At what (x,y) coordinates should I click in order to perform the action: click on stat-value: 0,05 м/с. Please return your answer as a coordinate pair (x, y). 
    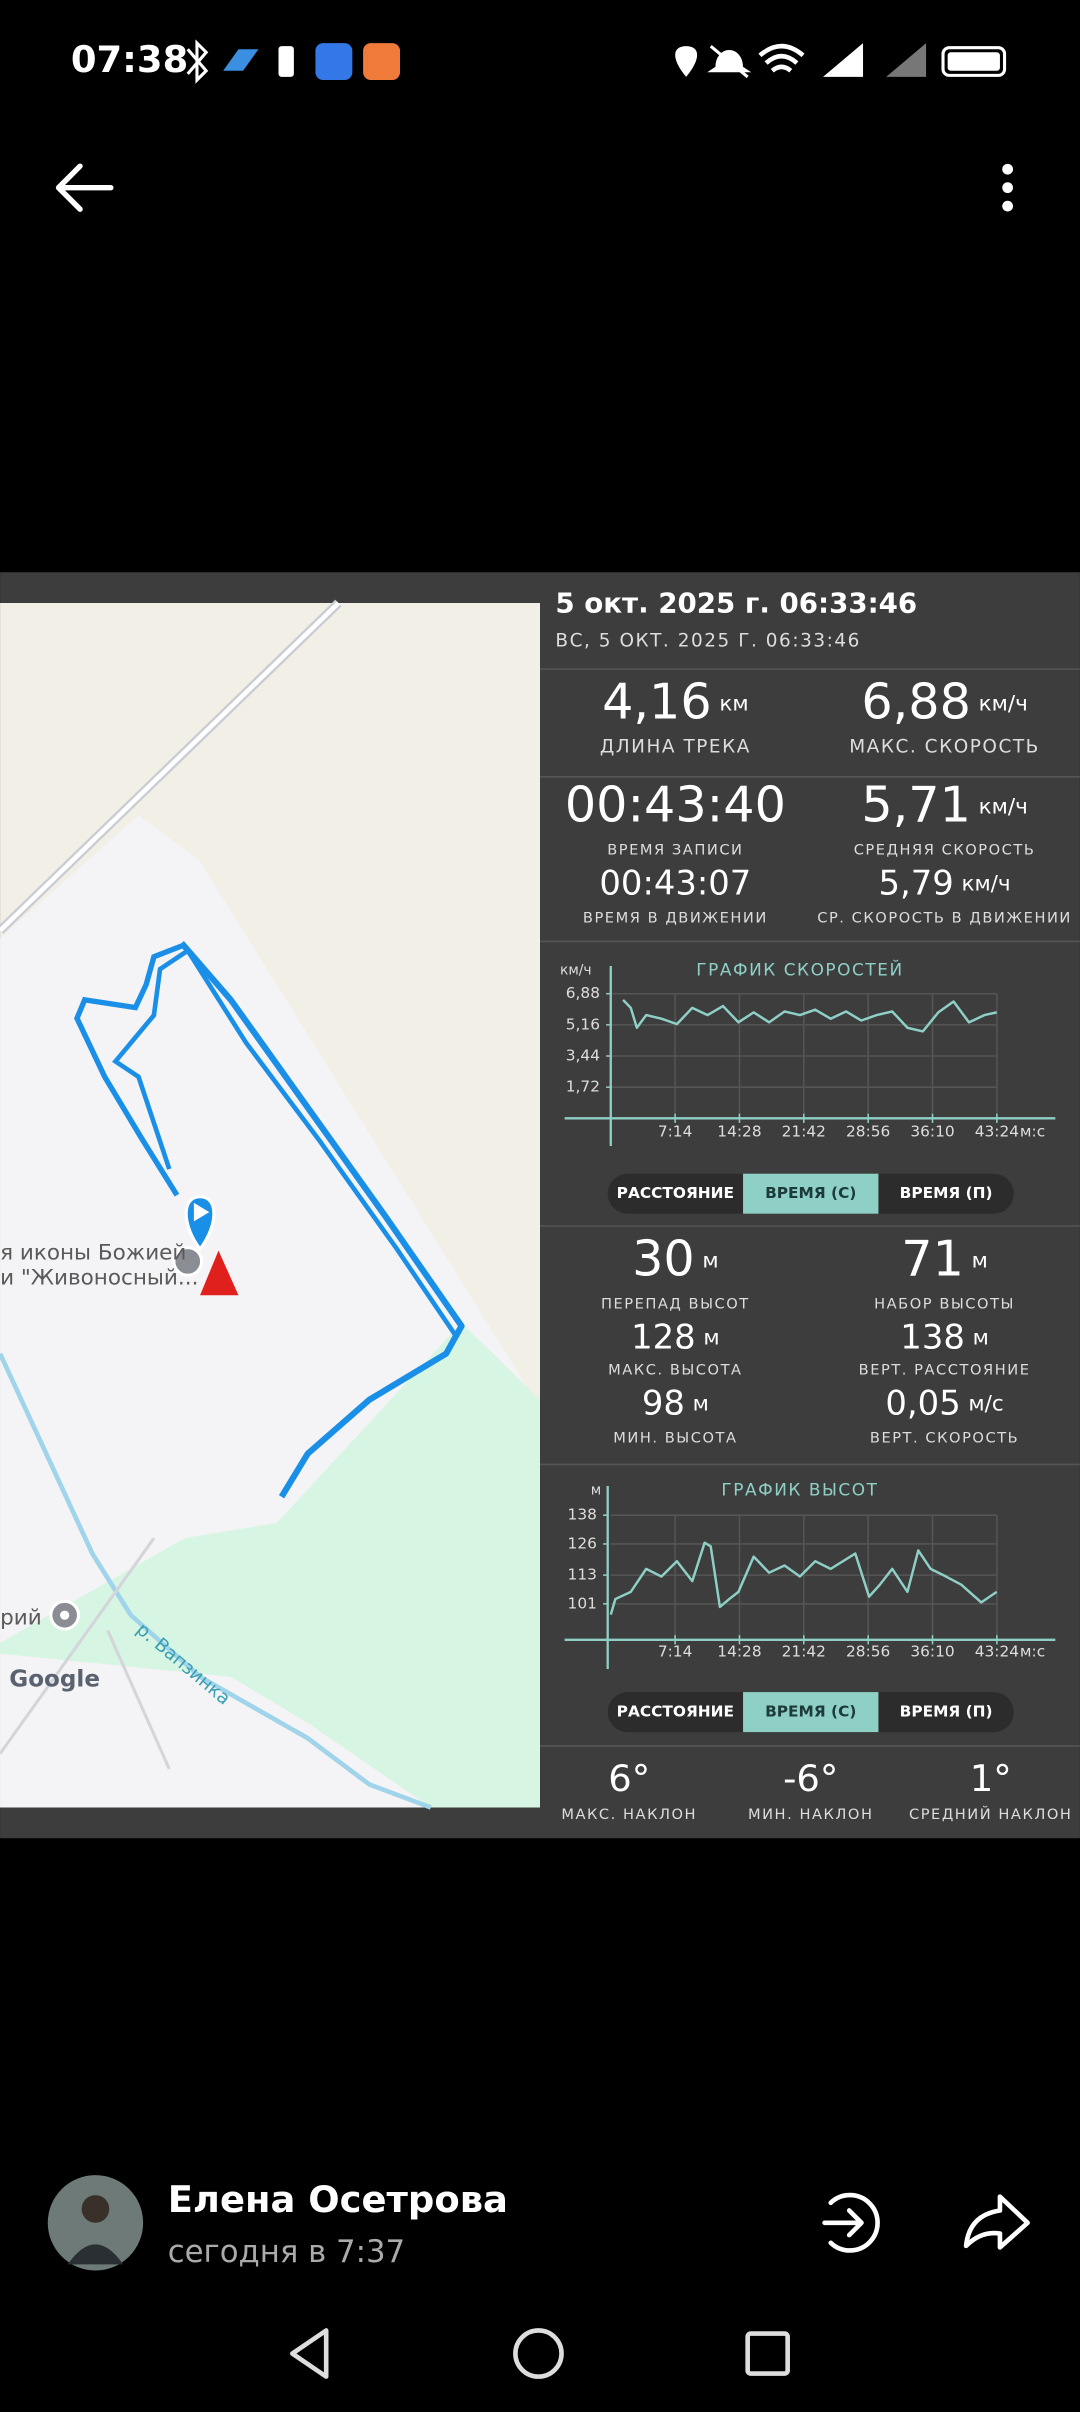
    Looking at the image, I should click on (944, 1402).